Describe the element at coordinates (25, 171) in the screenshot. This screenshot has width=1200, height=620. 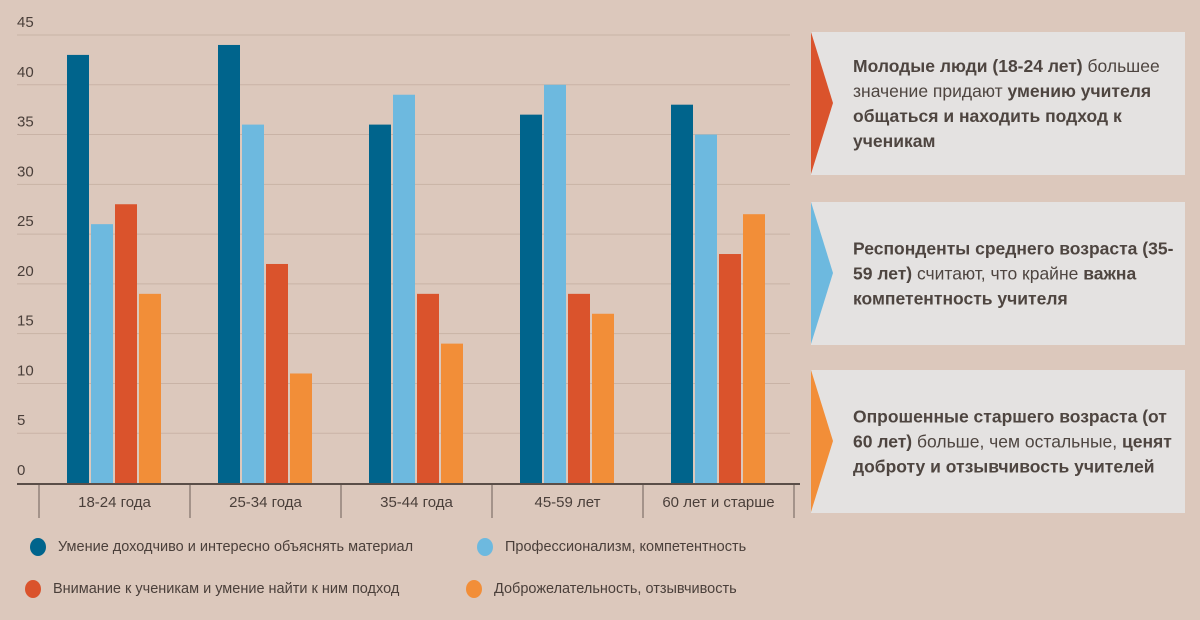
I see `y-tick-label: 30` at that location.